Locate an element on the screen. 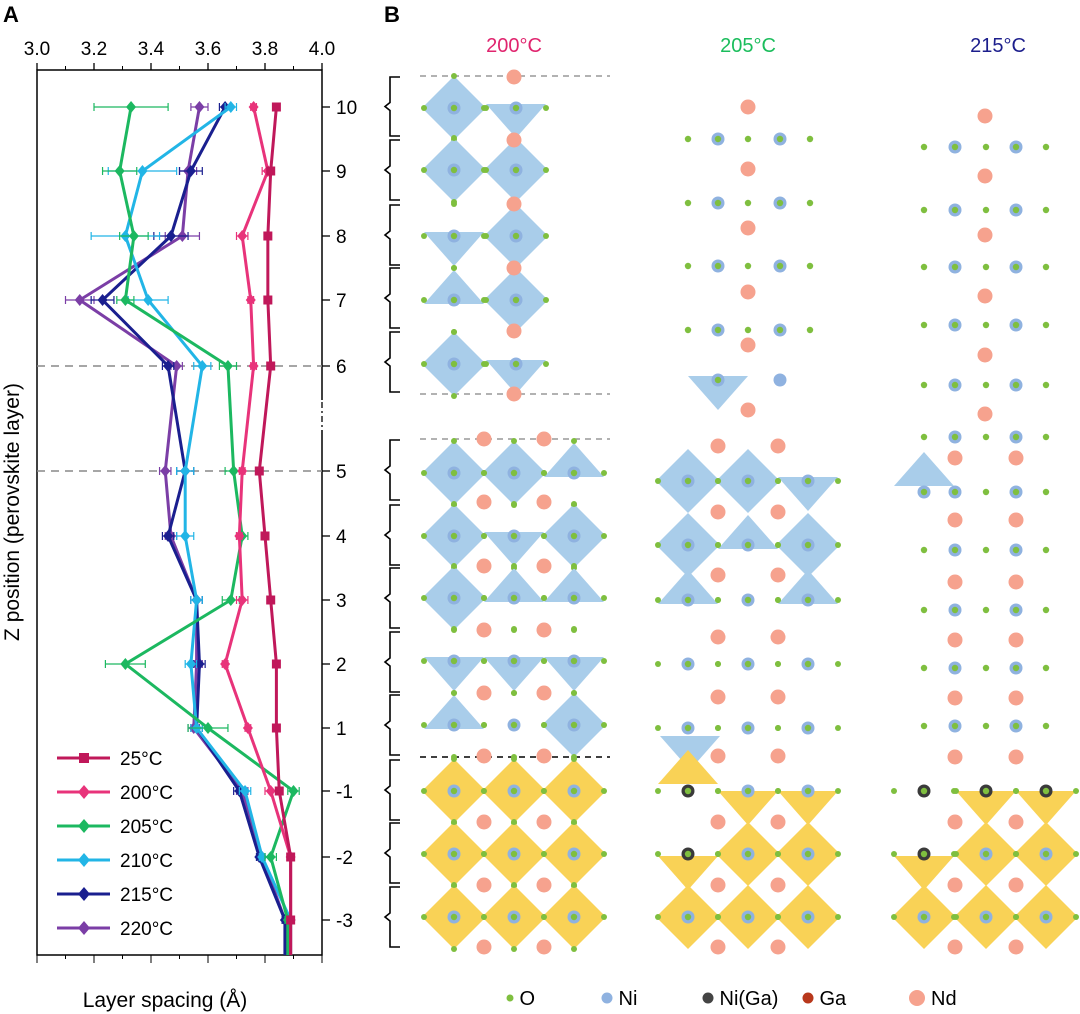  column-titles: 200°C 205°C 215°C is located at coordinates (756, 46).